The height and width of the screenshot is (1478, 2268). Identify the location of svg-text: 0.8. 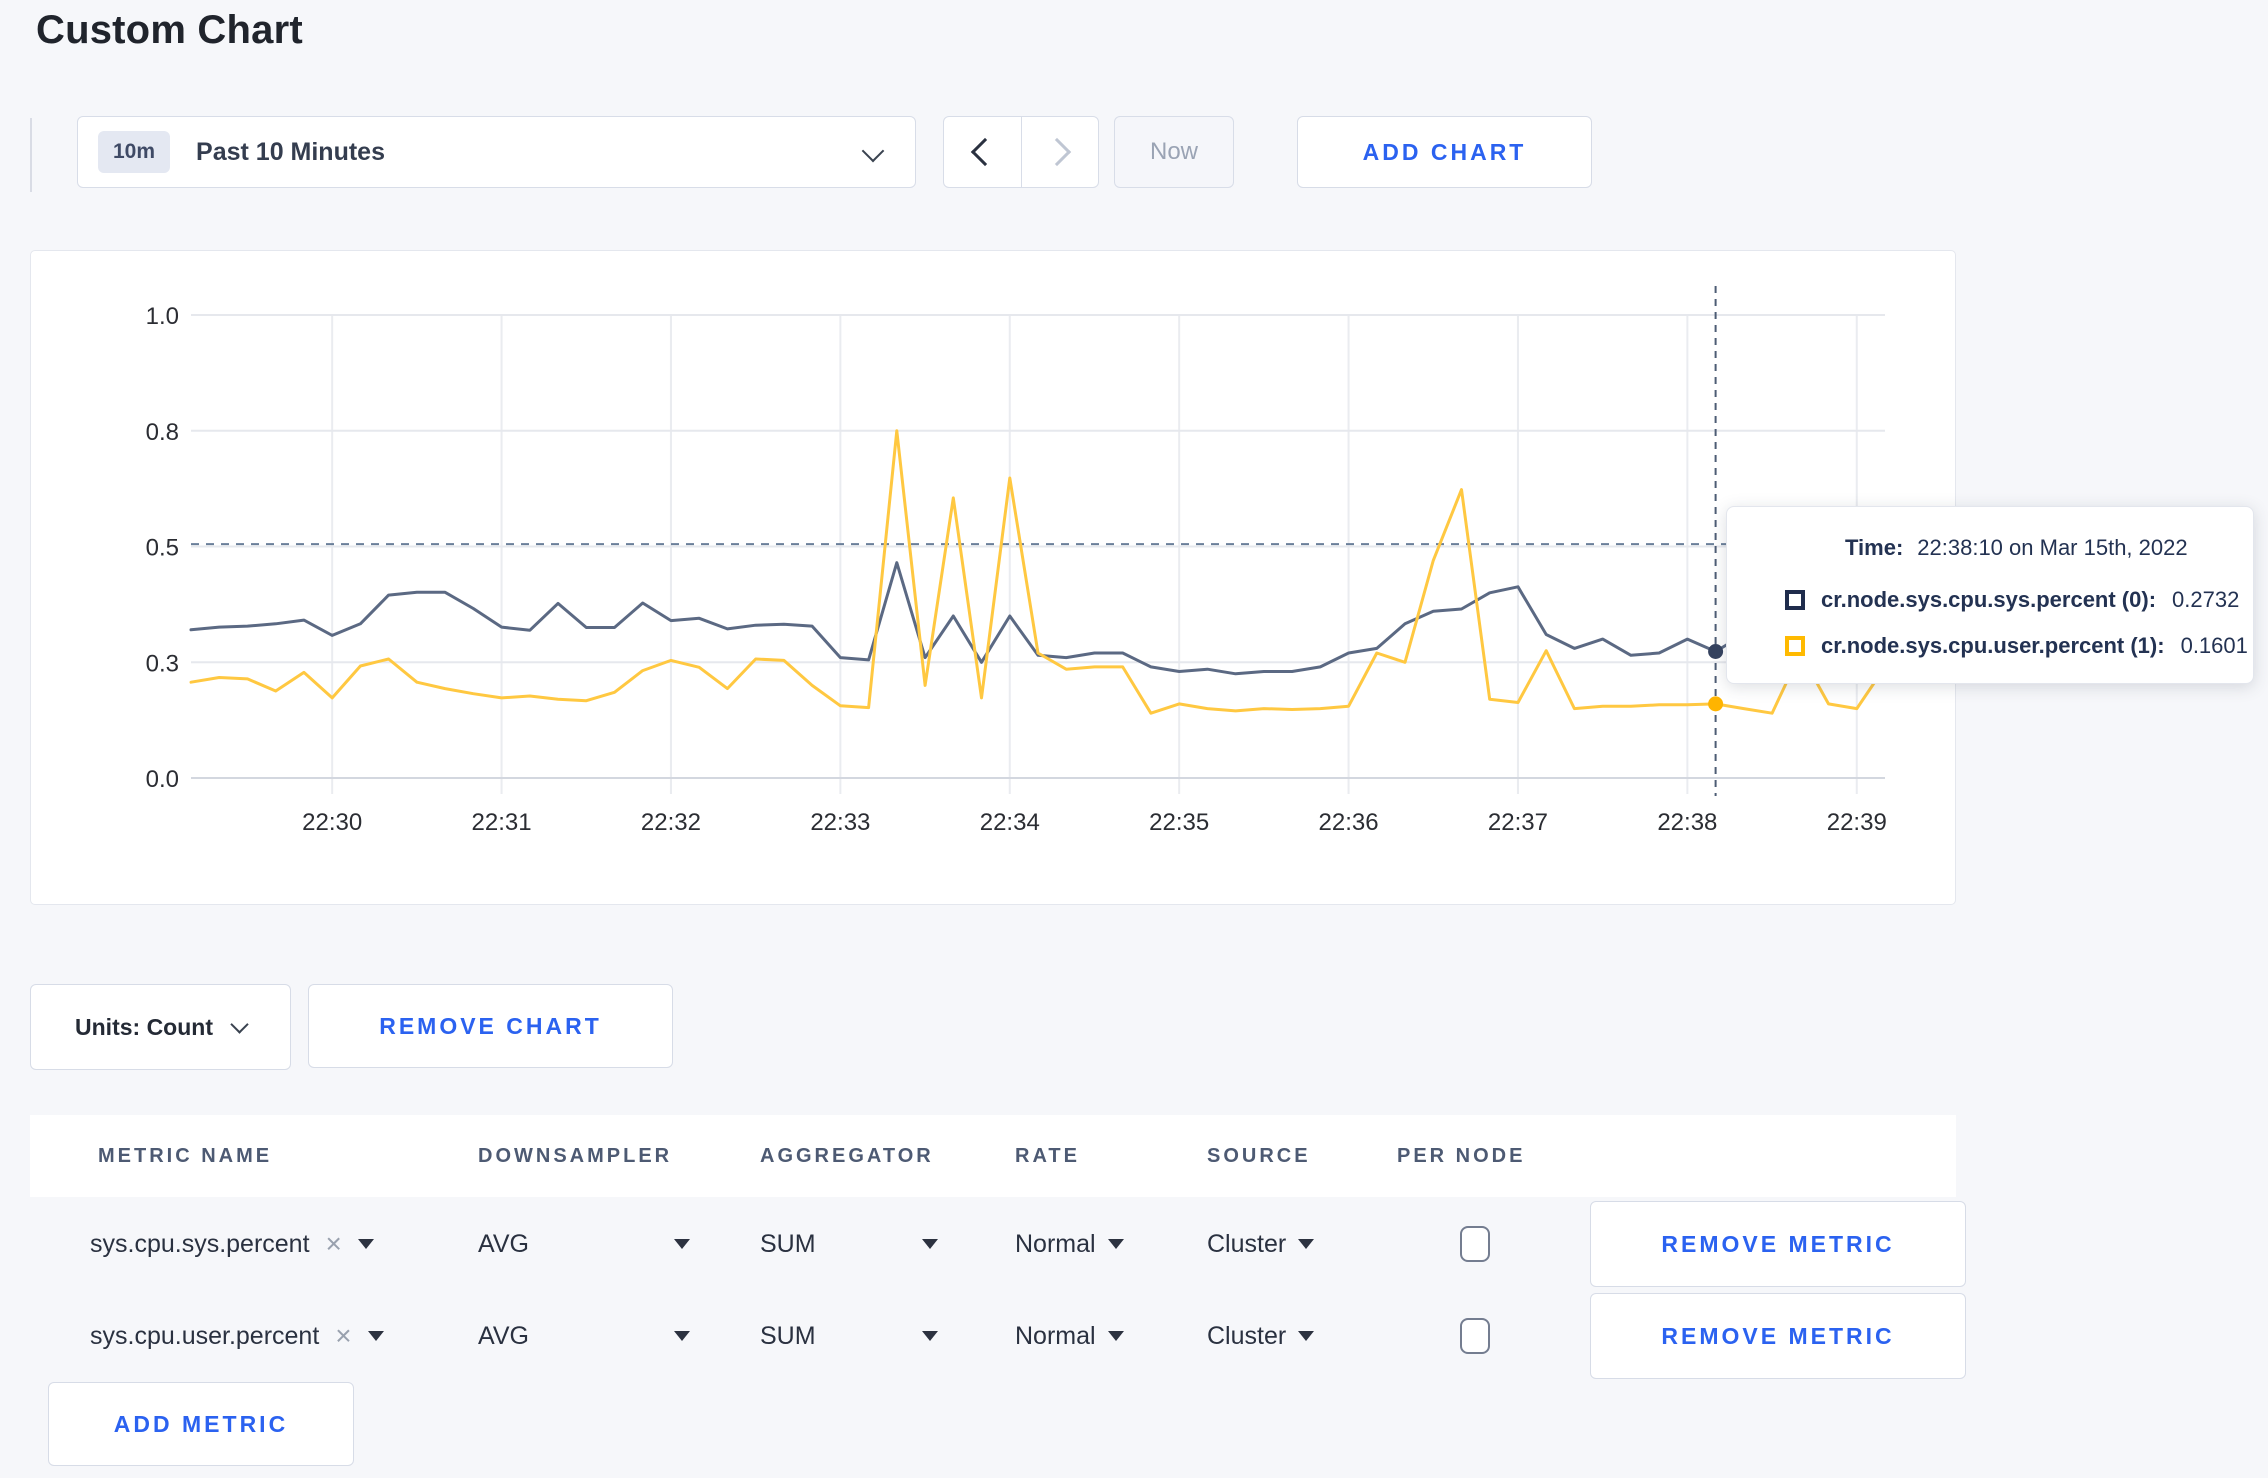
(162, 432).